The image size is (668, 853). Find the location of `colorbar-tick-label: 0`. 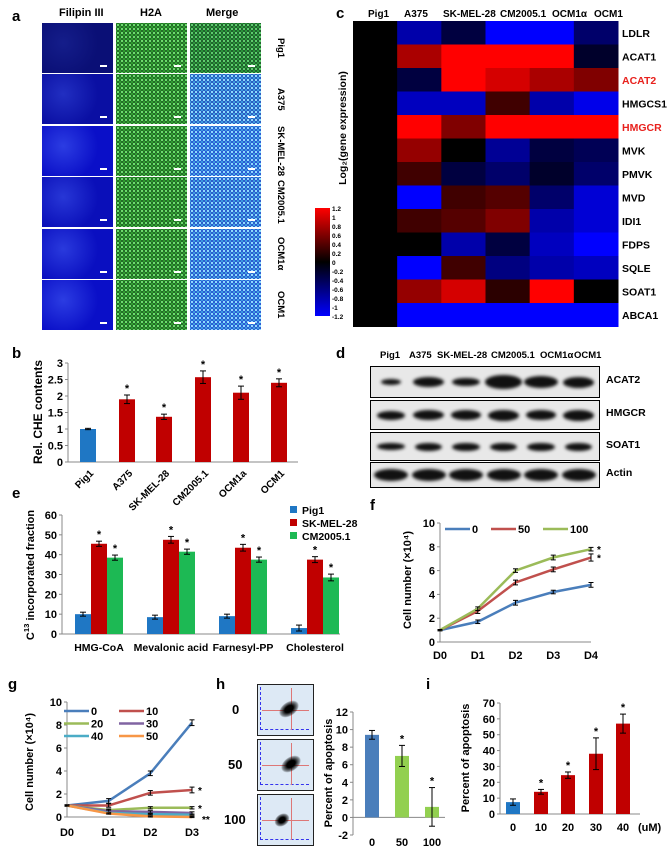

colorbar-tick-label: 0 is located at coordinates (334, 263).